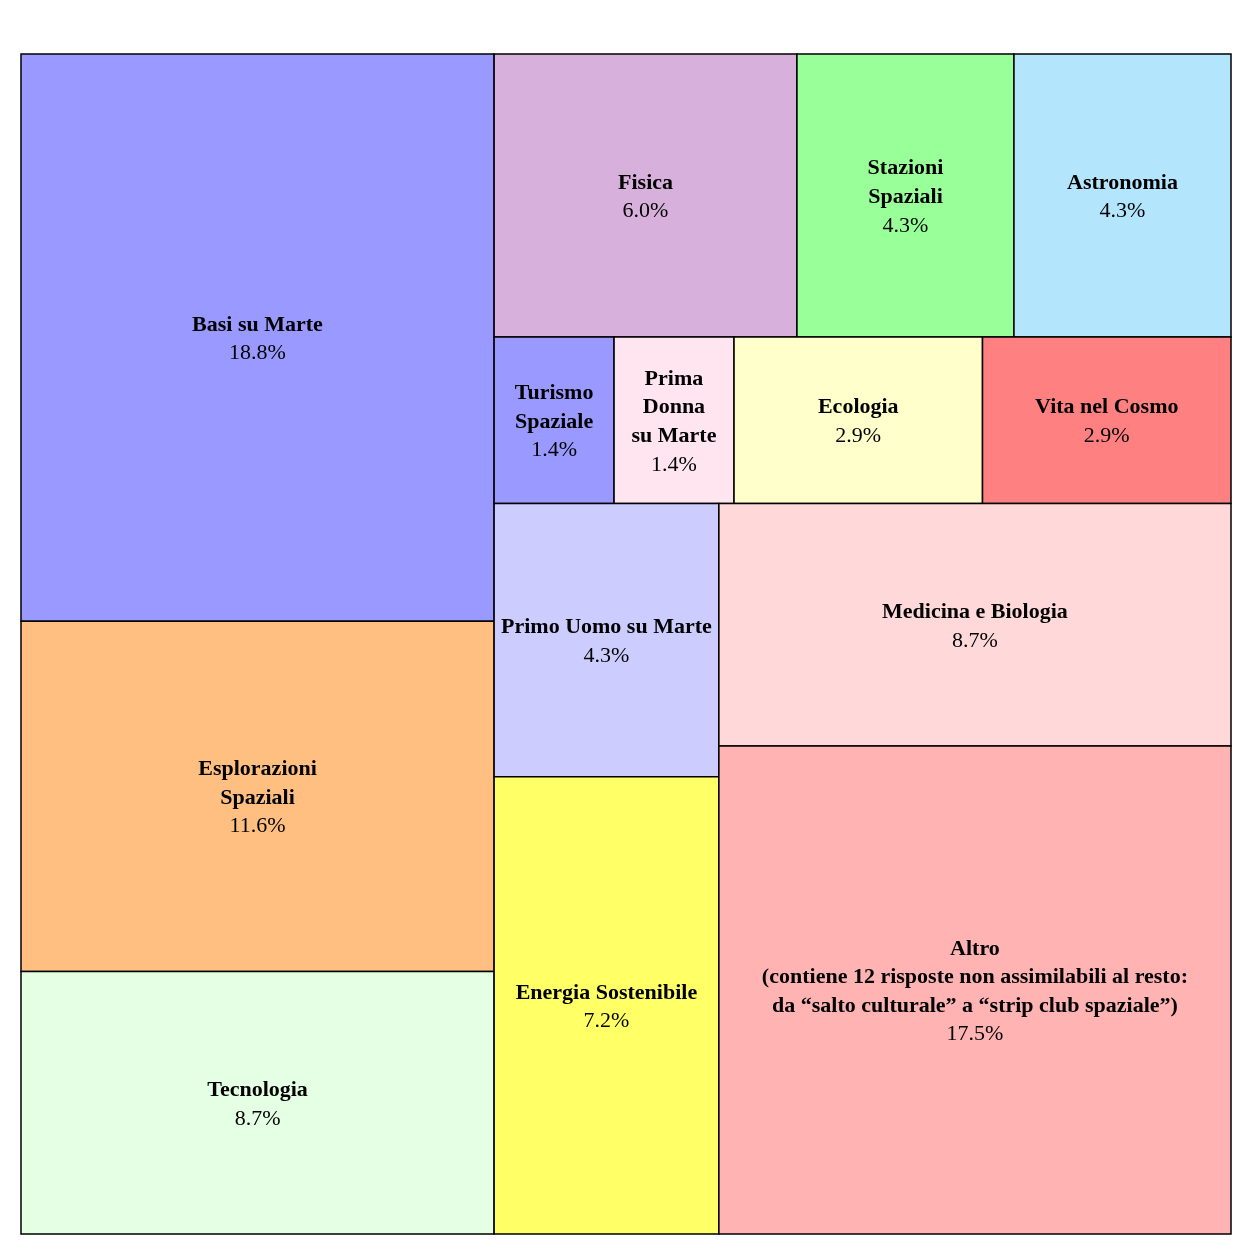  I want to click on category-label: Altro (contiene 12 risposte non assimilabili al resto: da “salto culturale” a “strip club spaziale”), so click(975, 975).